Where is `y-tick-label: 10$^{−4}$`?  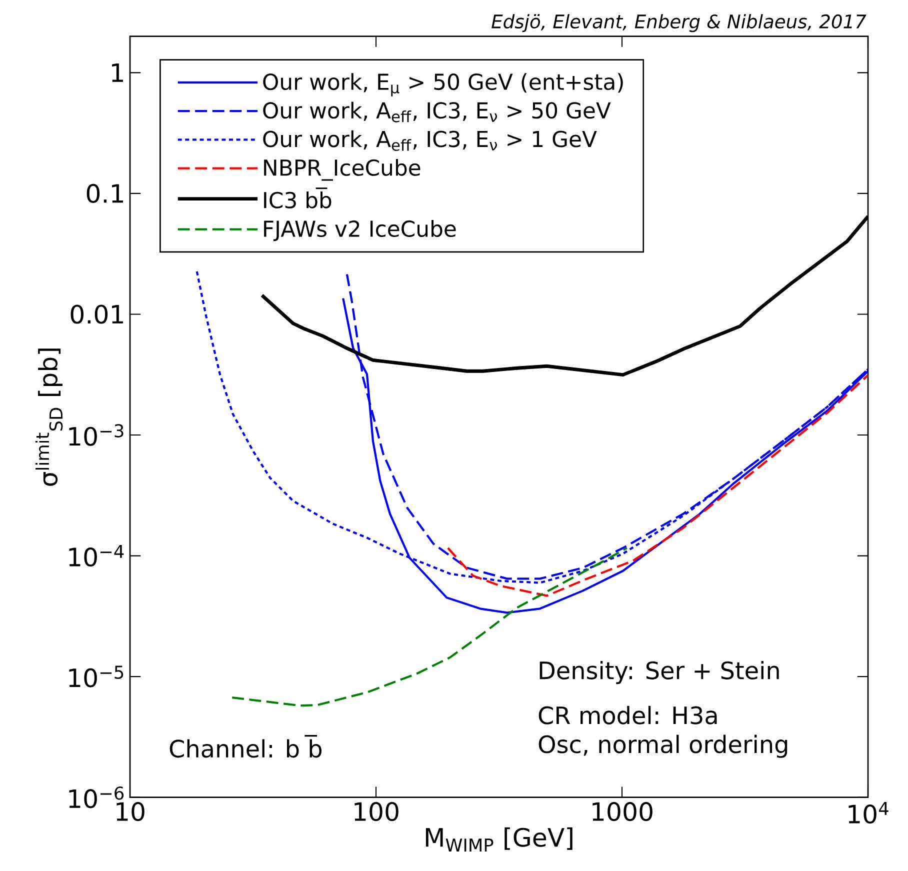 y-tick-label: 10$^{−4}$ is located at coordinates (96, 556).